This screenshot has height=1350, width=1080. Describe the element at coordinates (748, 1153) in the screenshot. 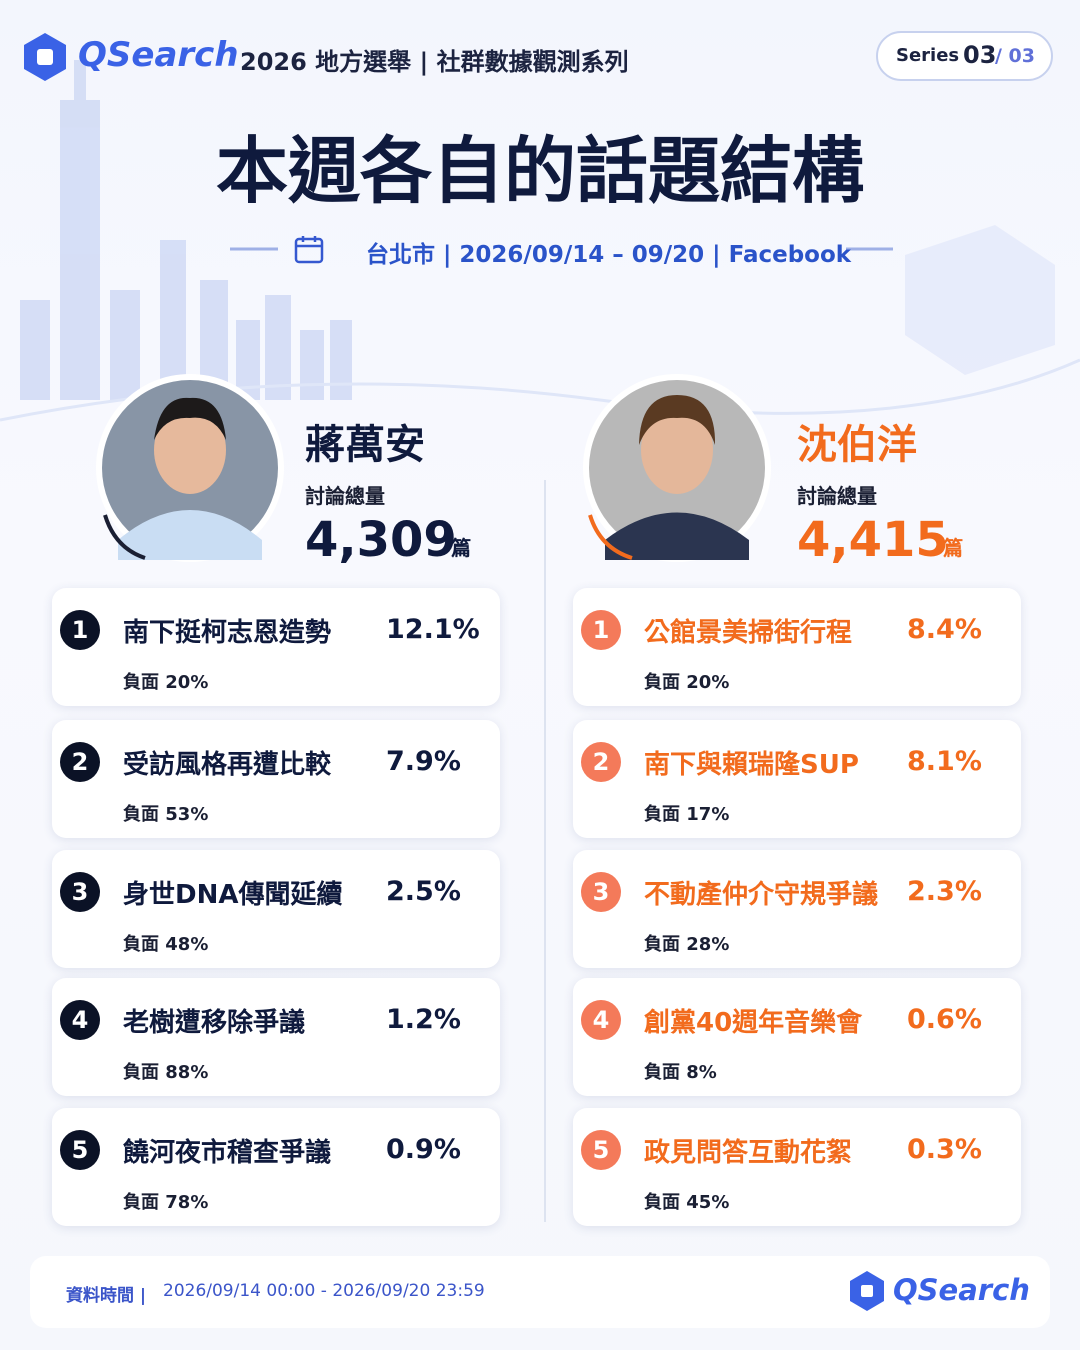

I see `topic-title: 政見問答互動花絮` at that location.